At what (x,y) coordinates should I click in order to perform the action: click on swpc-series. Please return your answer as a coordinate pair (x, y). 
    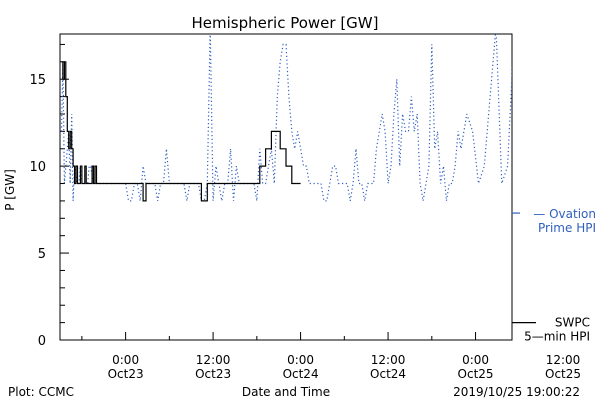
    Looking at the image, I should click on (181, 131).